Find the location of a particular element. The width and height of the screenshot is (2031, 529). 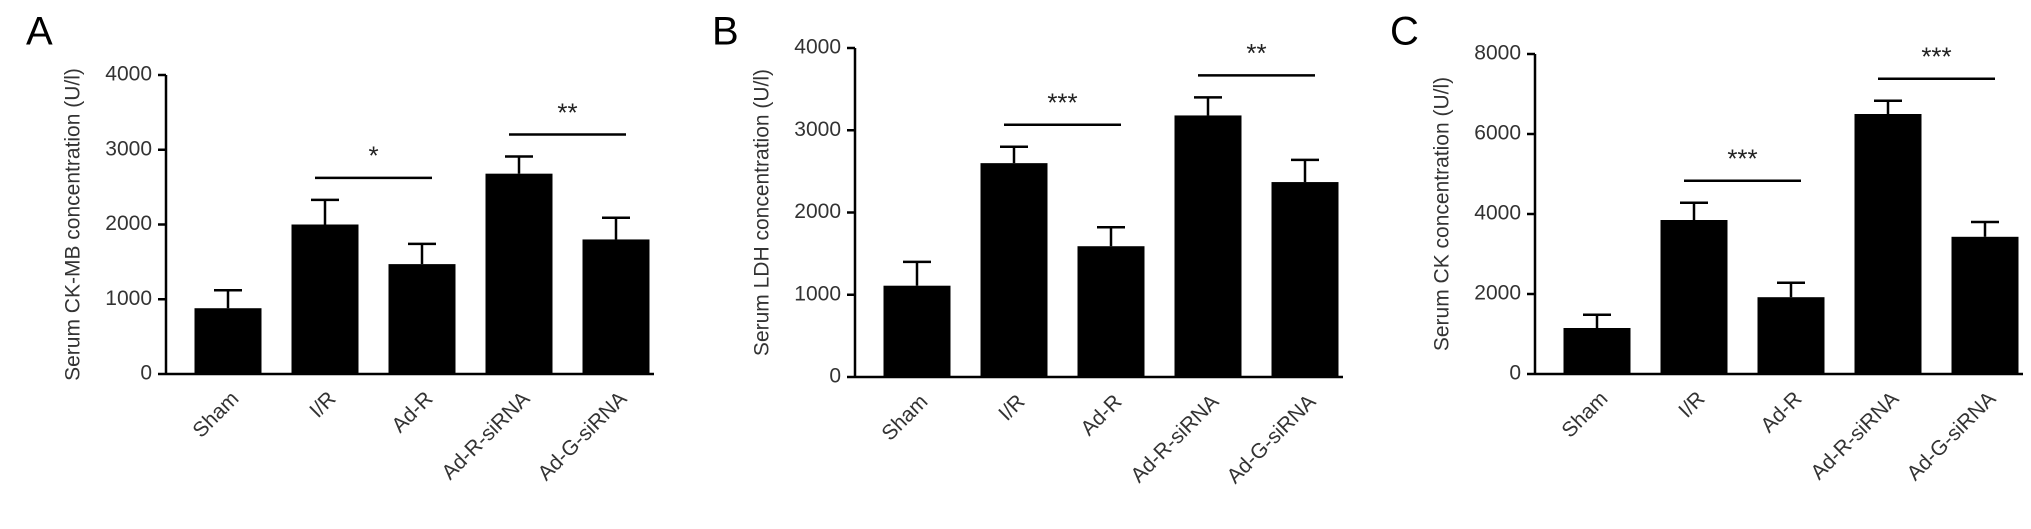

y-axis-title: Serum CK concentration (U/l) is located at coordinates (1442, 214).